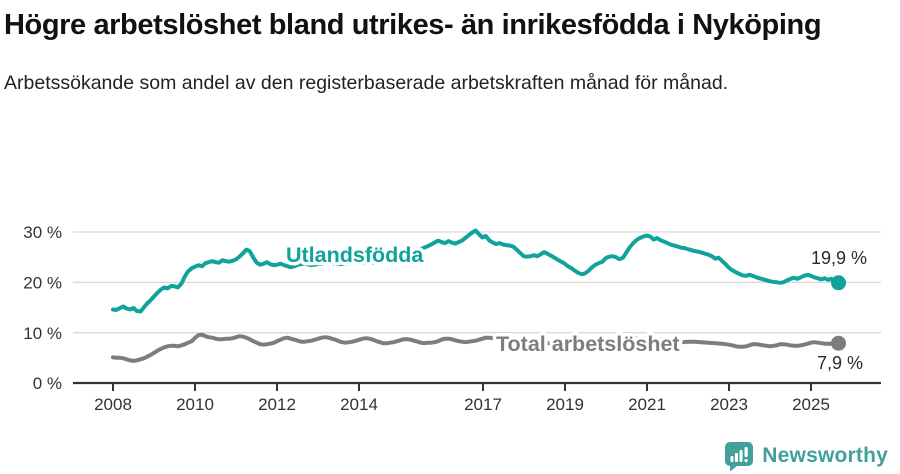  Describe the element at coordinates (840, 363) in the screenshot. I see `end-value-total-arbetsloshet: 7,9 %` at that location.